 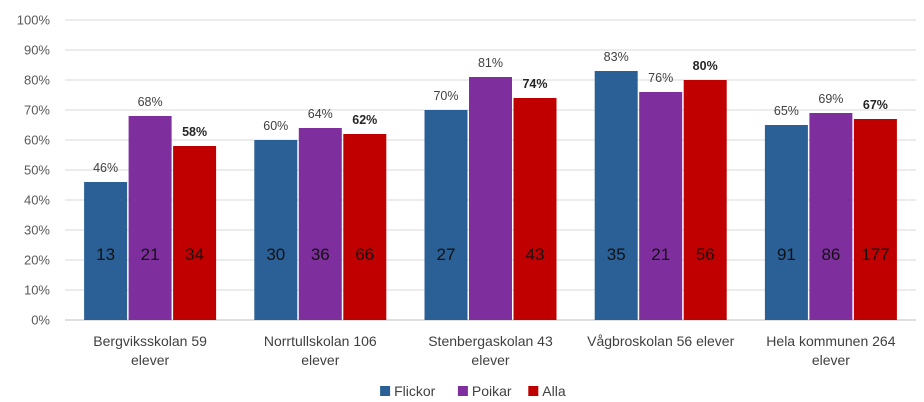 What do you see at coordinates (554, 391) in the screenshot?
I see `legend-label-alla: Alla` at bounding box center [554, 391].